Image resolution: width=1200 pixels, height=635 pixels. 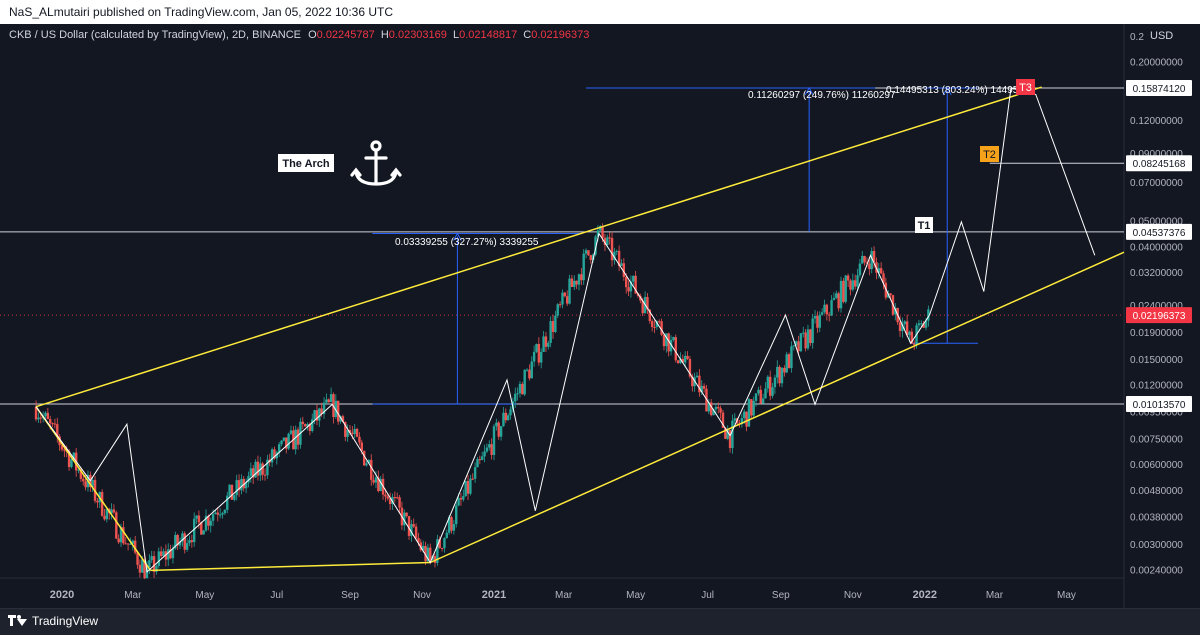 I want to click on arch-label-box, so click(x=306, y=163).